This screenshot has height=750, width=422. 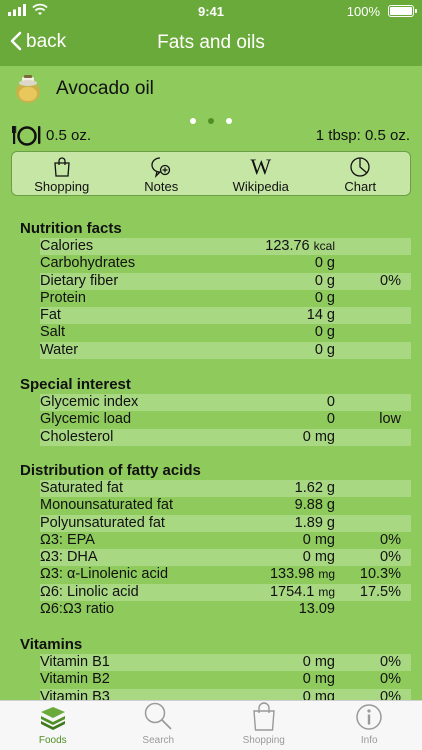 I want to click on row-name: Protein, so click(x=63, y=297).